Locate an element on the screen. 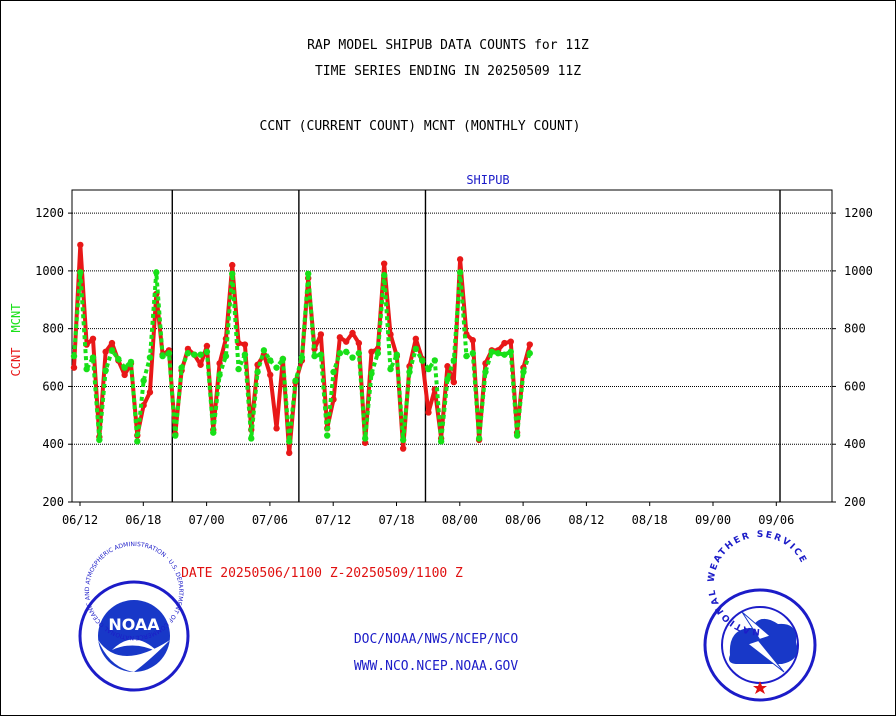  x-tick-label: 07/12 is located at coordinates (333, 520).